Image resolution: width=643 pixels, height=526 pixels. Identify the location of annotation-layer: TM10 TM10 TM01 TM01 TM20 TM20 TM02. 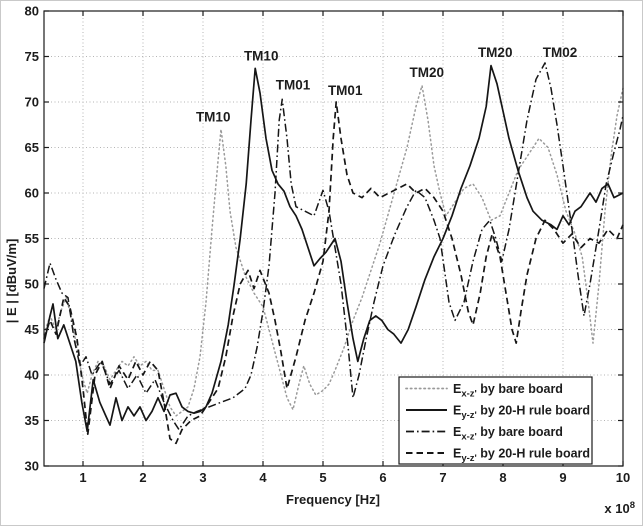
(386, 85).